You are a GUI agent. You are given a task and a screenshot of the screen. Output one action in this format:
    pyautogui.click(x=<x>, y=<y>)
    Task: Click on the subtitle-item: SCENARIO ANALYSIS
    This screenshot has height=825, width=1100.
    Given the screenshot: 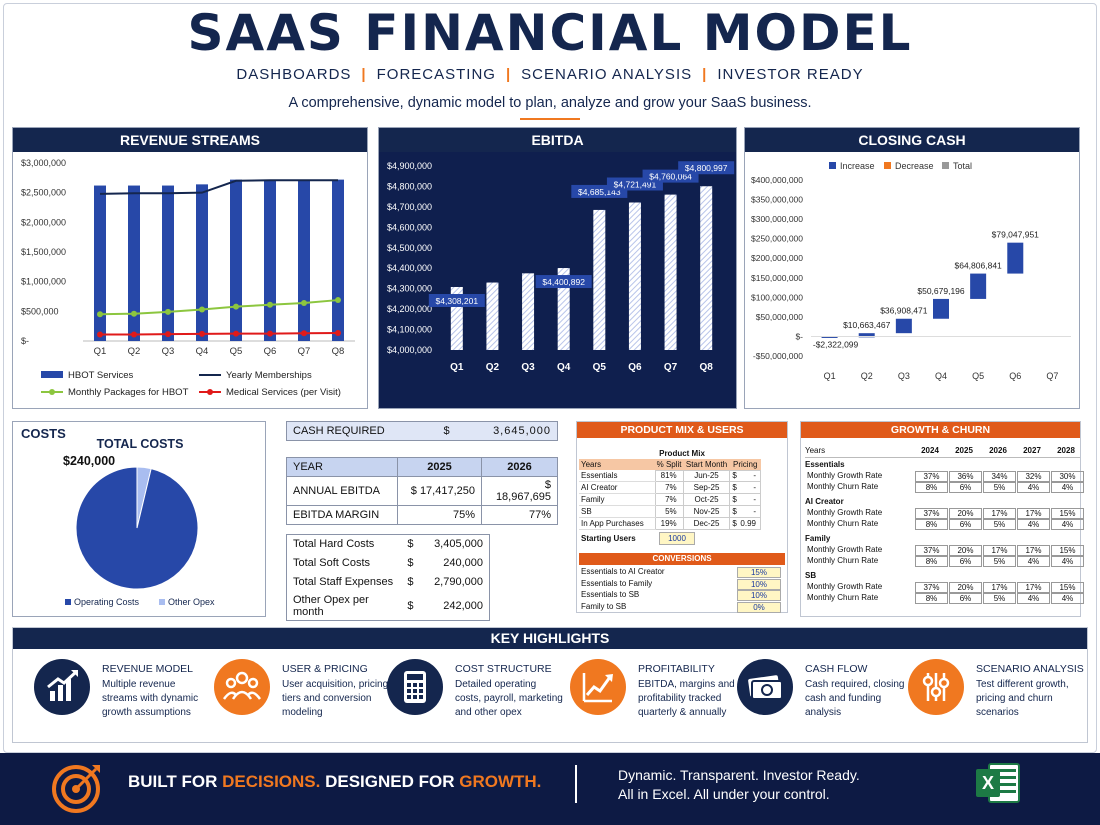 What is the action you would take?
    pyautogui.click(x=607, y=74)
    